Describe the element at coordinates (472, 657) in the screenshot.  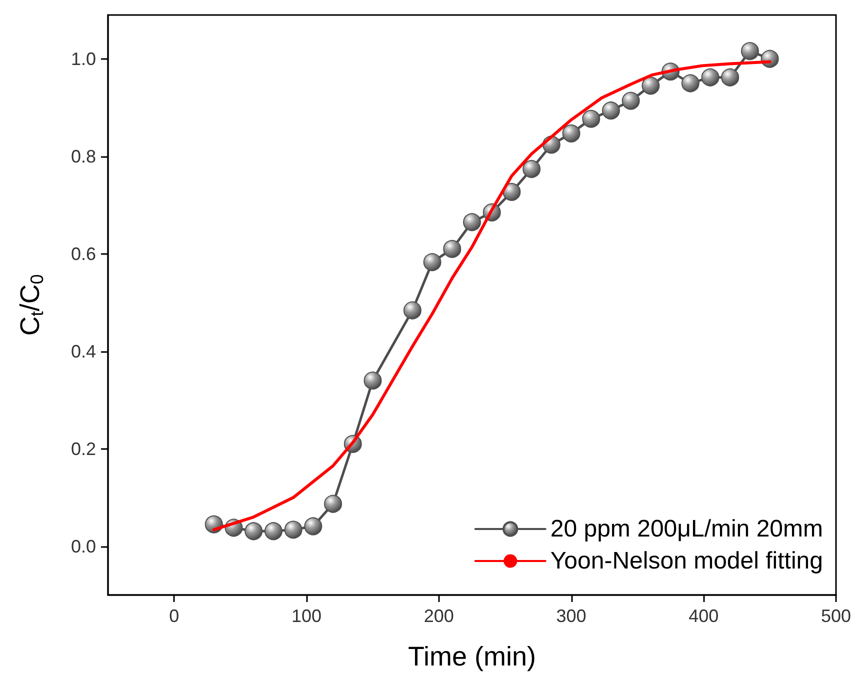
I see `x-axis-title: Time (min)` at that location.